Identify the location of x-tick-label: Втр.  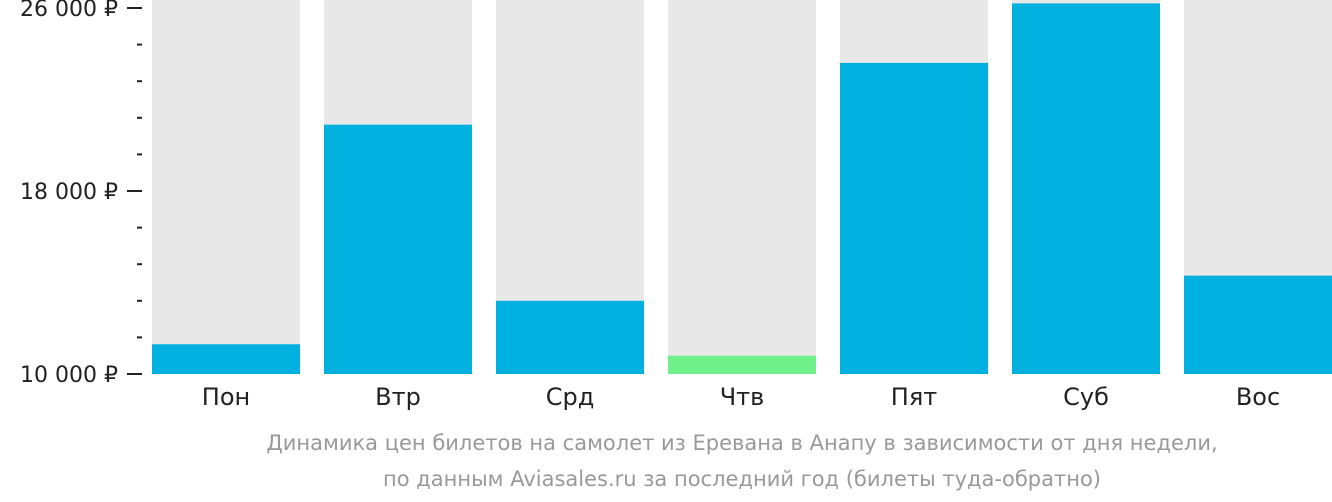
(398, 397).